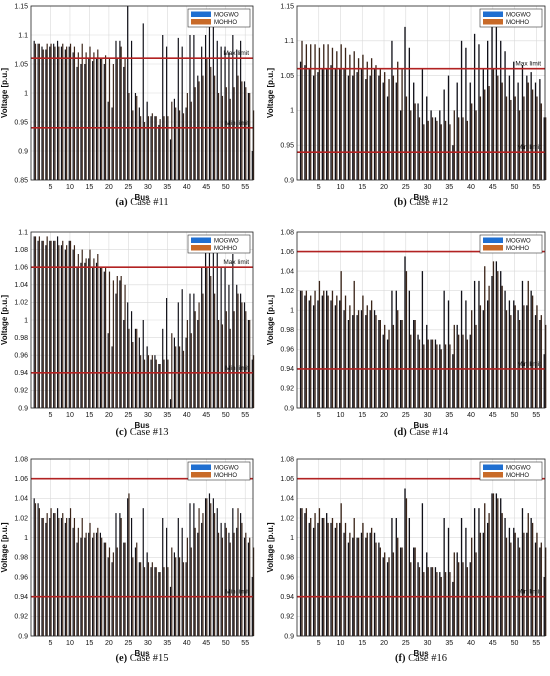 The width and height of the screenshot is (550, 676). What do you see at coordinates (70, 643) in the screenshot?
I see `x-tick-label: 10` at bounding box center [70, 643].